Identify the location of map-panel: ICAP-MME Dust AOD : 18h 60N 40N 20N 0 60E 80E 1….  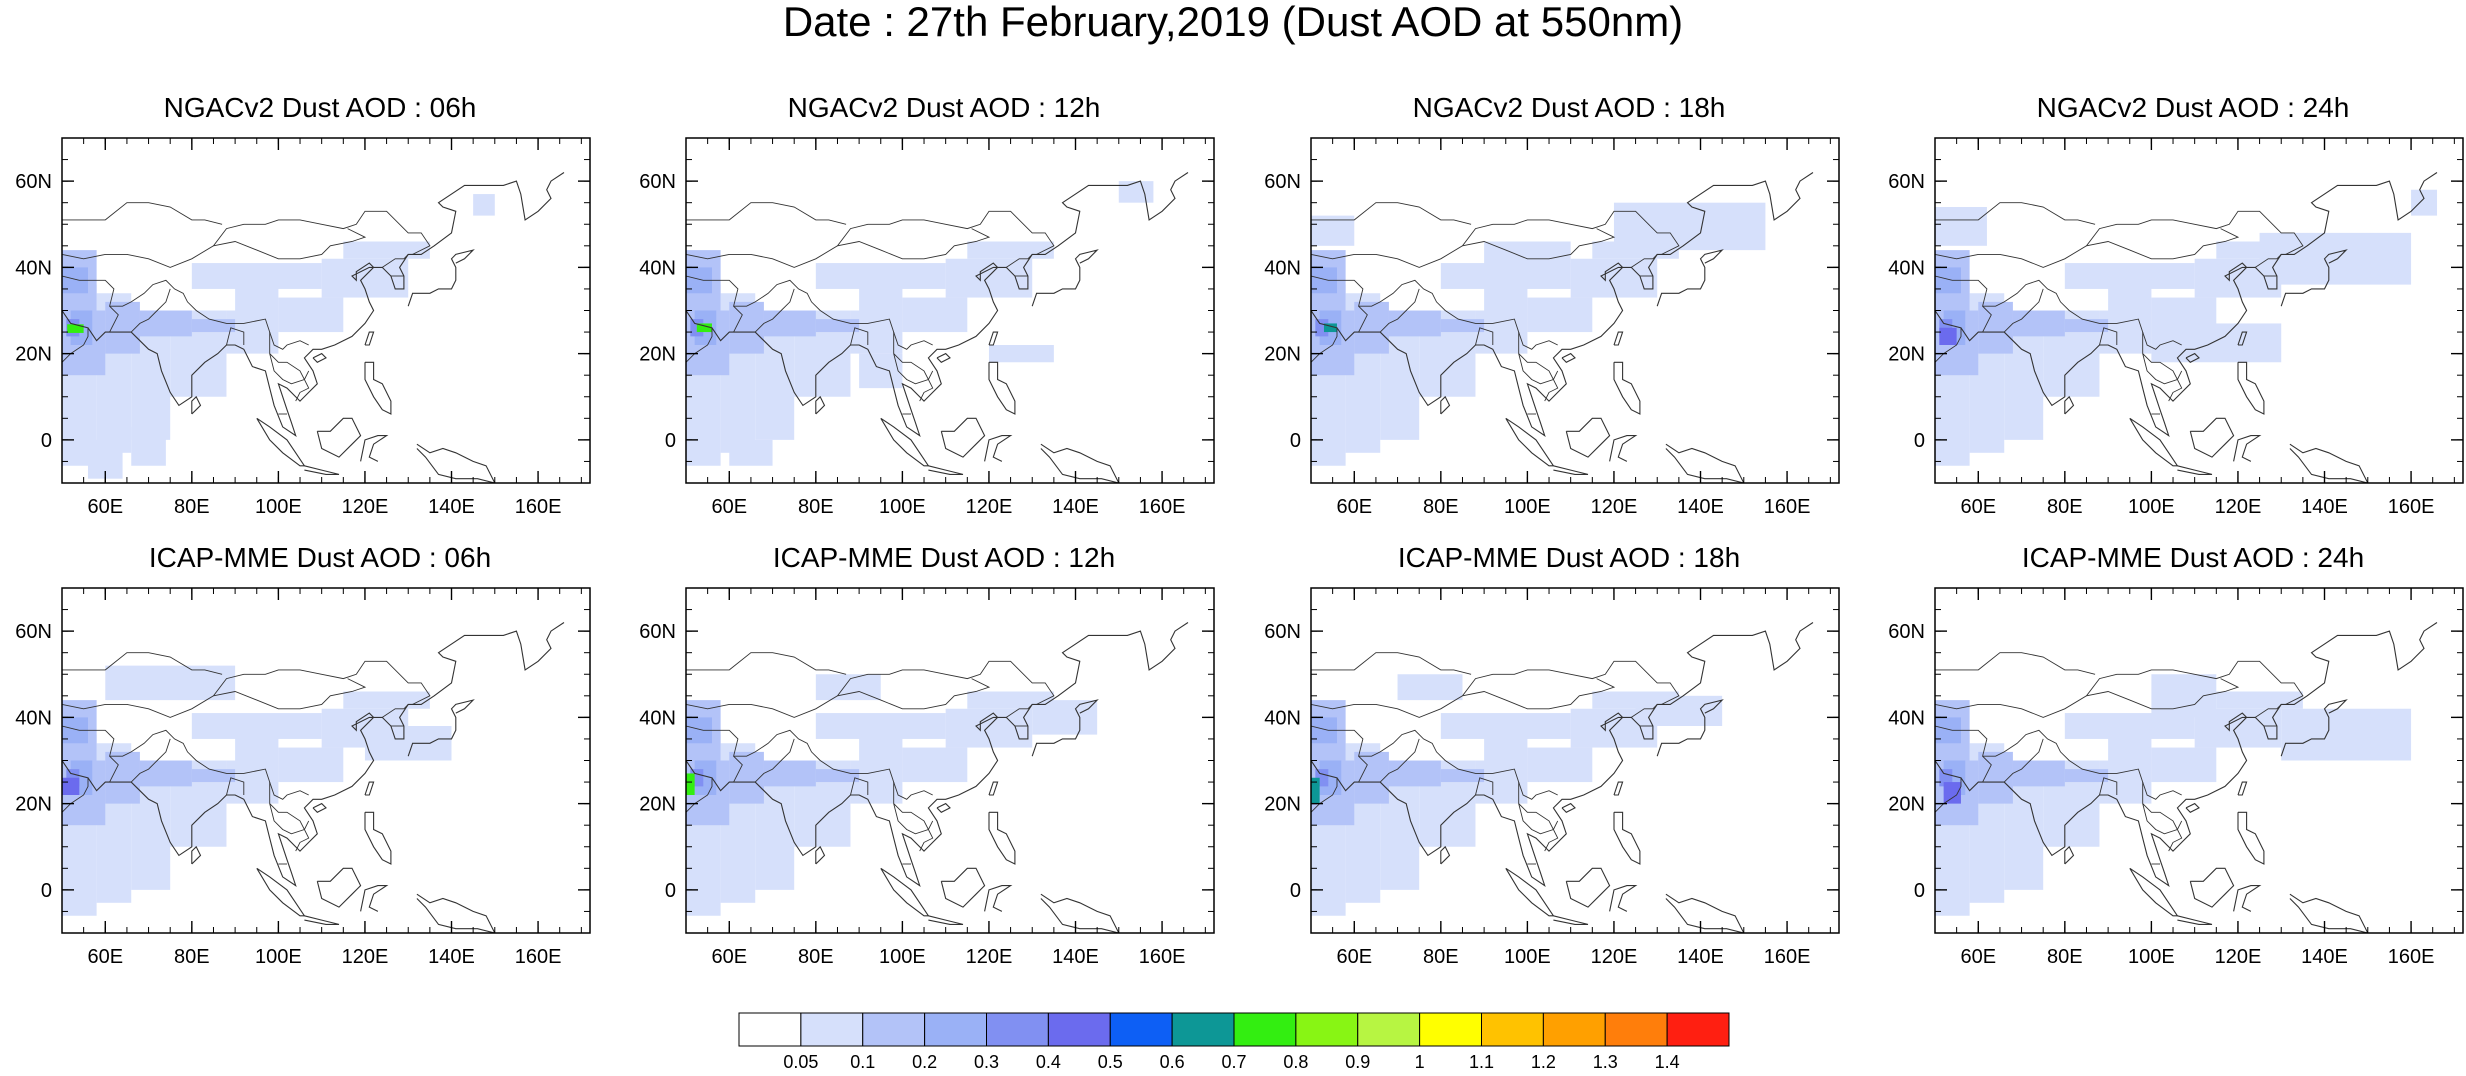
(1549, 760).